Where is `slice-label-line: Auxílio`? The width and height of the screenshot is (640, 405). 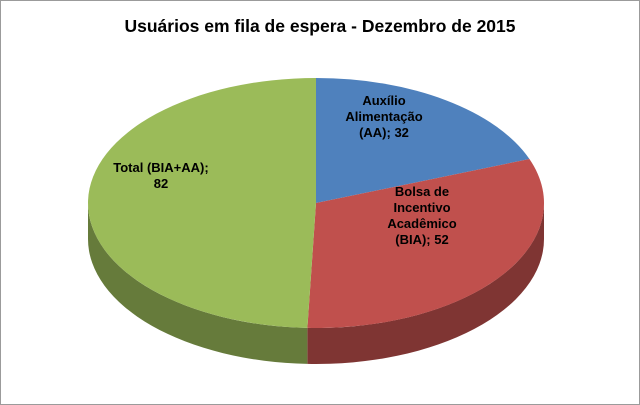 slice-label-line: Auxílio is located at coordinates (384, 100).